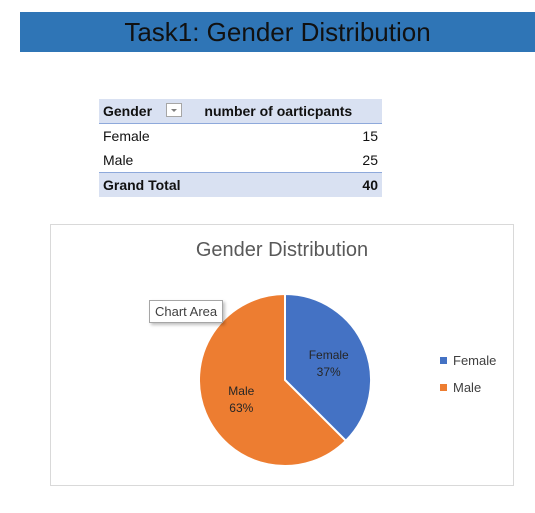 The image size is (535, 513). I want to click on pie-slice-female, so click(328, 367).